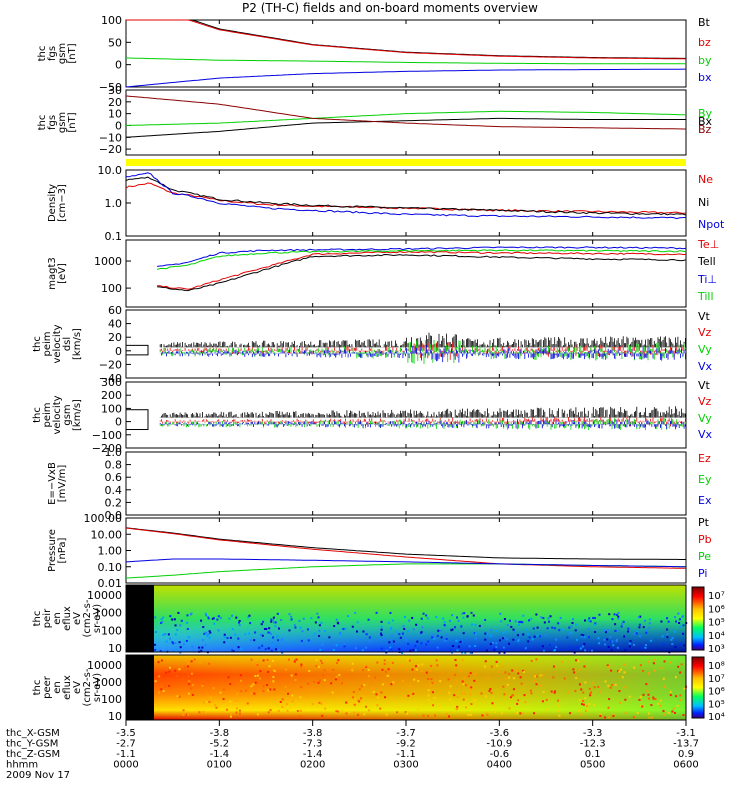 This screenshot has height=804, width=750. What do you see at coordinates (67, 618) in the screenshot?
I see `y-axis-label-line: eflux` at bounding box center [67, 618].